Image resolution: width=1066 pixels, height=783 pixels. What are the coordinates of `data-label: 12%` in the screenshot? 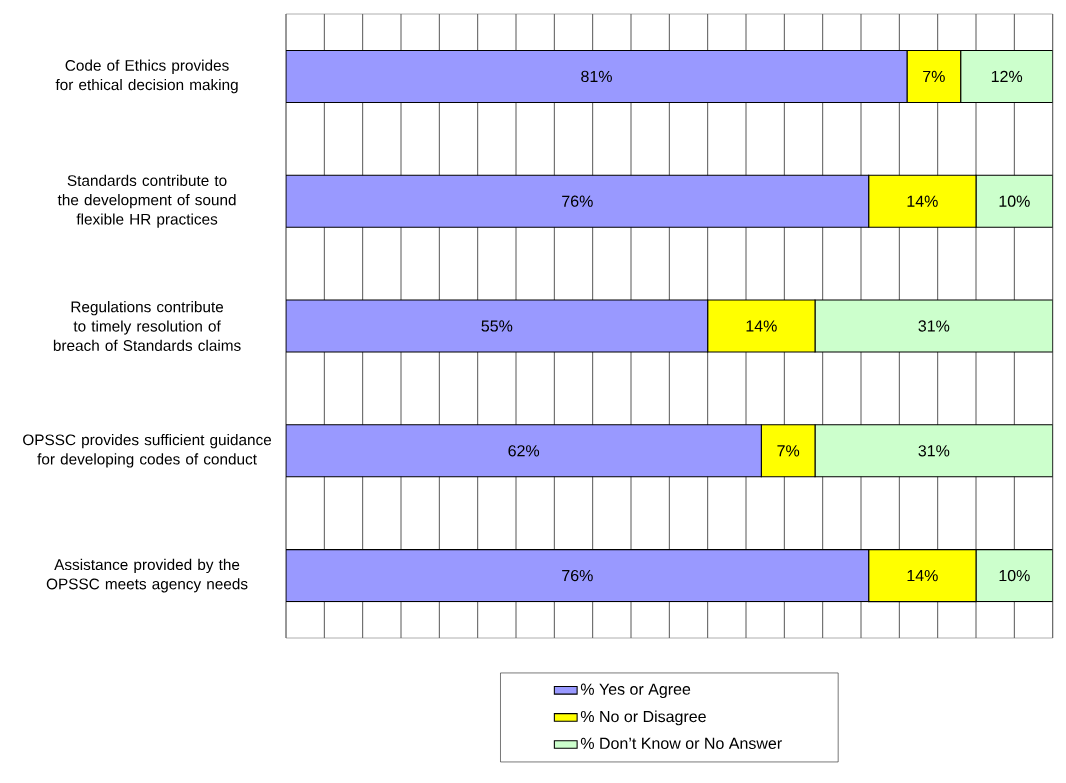 It's located at (1007, 76).